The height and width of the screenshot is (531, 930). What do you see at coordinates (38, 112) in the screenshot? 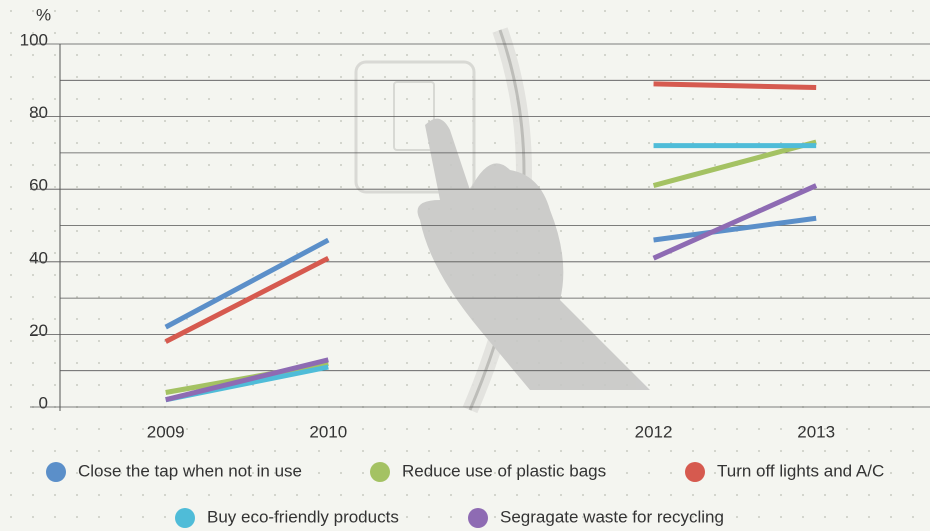
I see `y-tick-label: 80` at bounding box center [38, 112].